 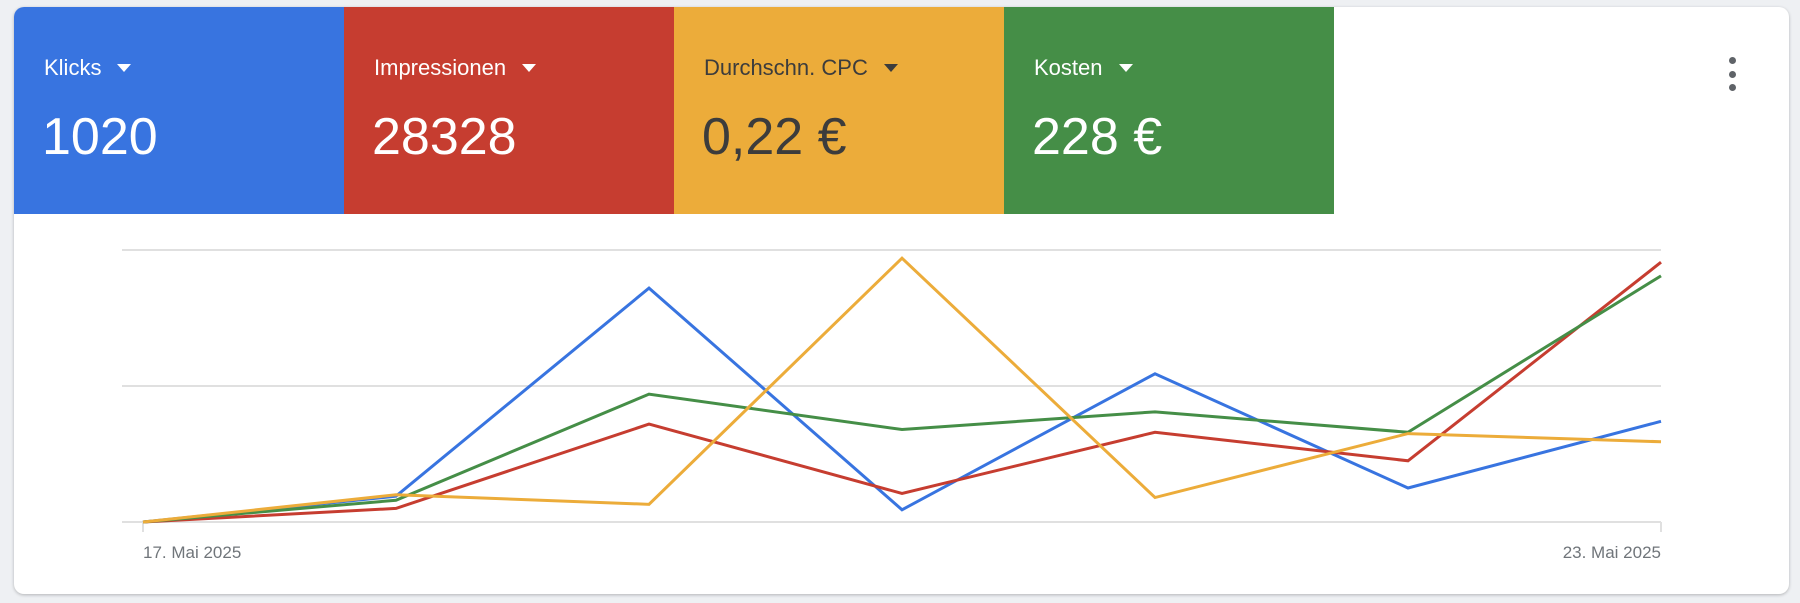 I want to click on x-tick-label-end: 23. Mai 2025, so click(x=1612, y=552).